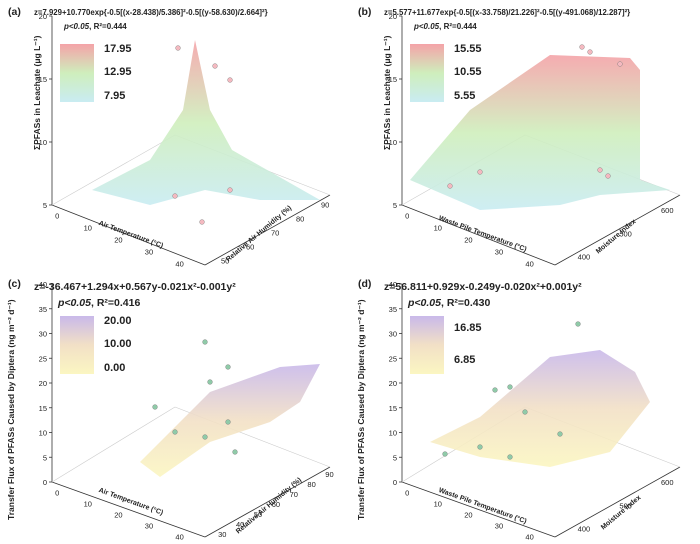 The width and height of the screenshot is (700, 544). Describe the element at coordinates (387, 92) in the screenshot. I see `z-axis-label: ΣPFASs in Leachate (μg L⁻¹)` at that location.